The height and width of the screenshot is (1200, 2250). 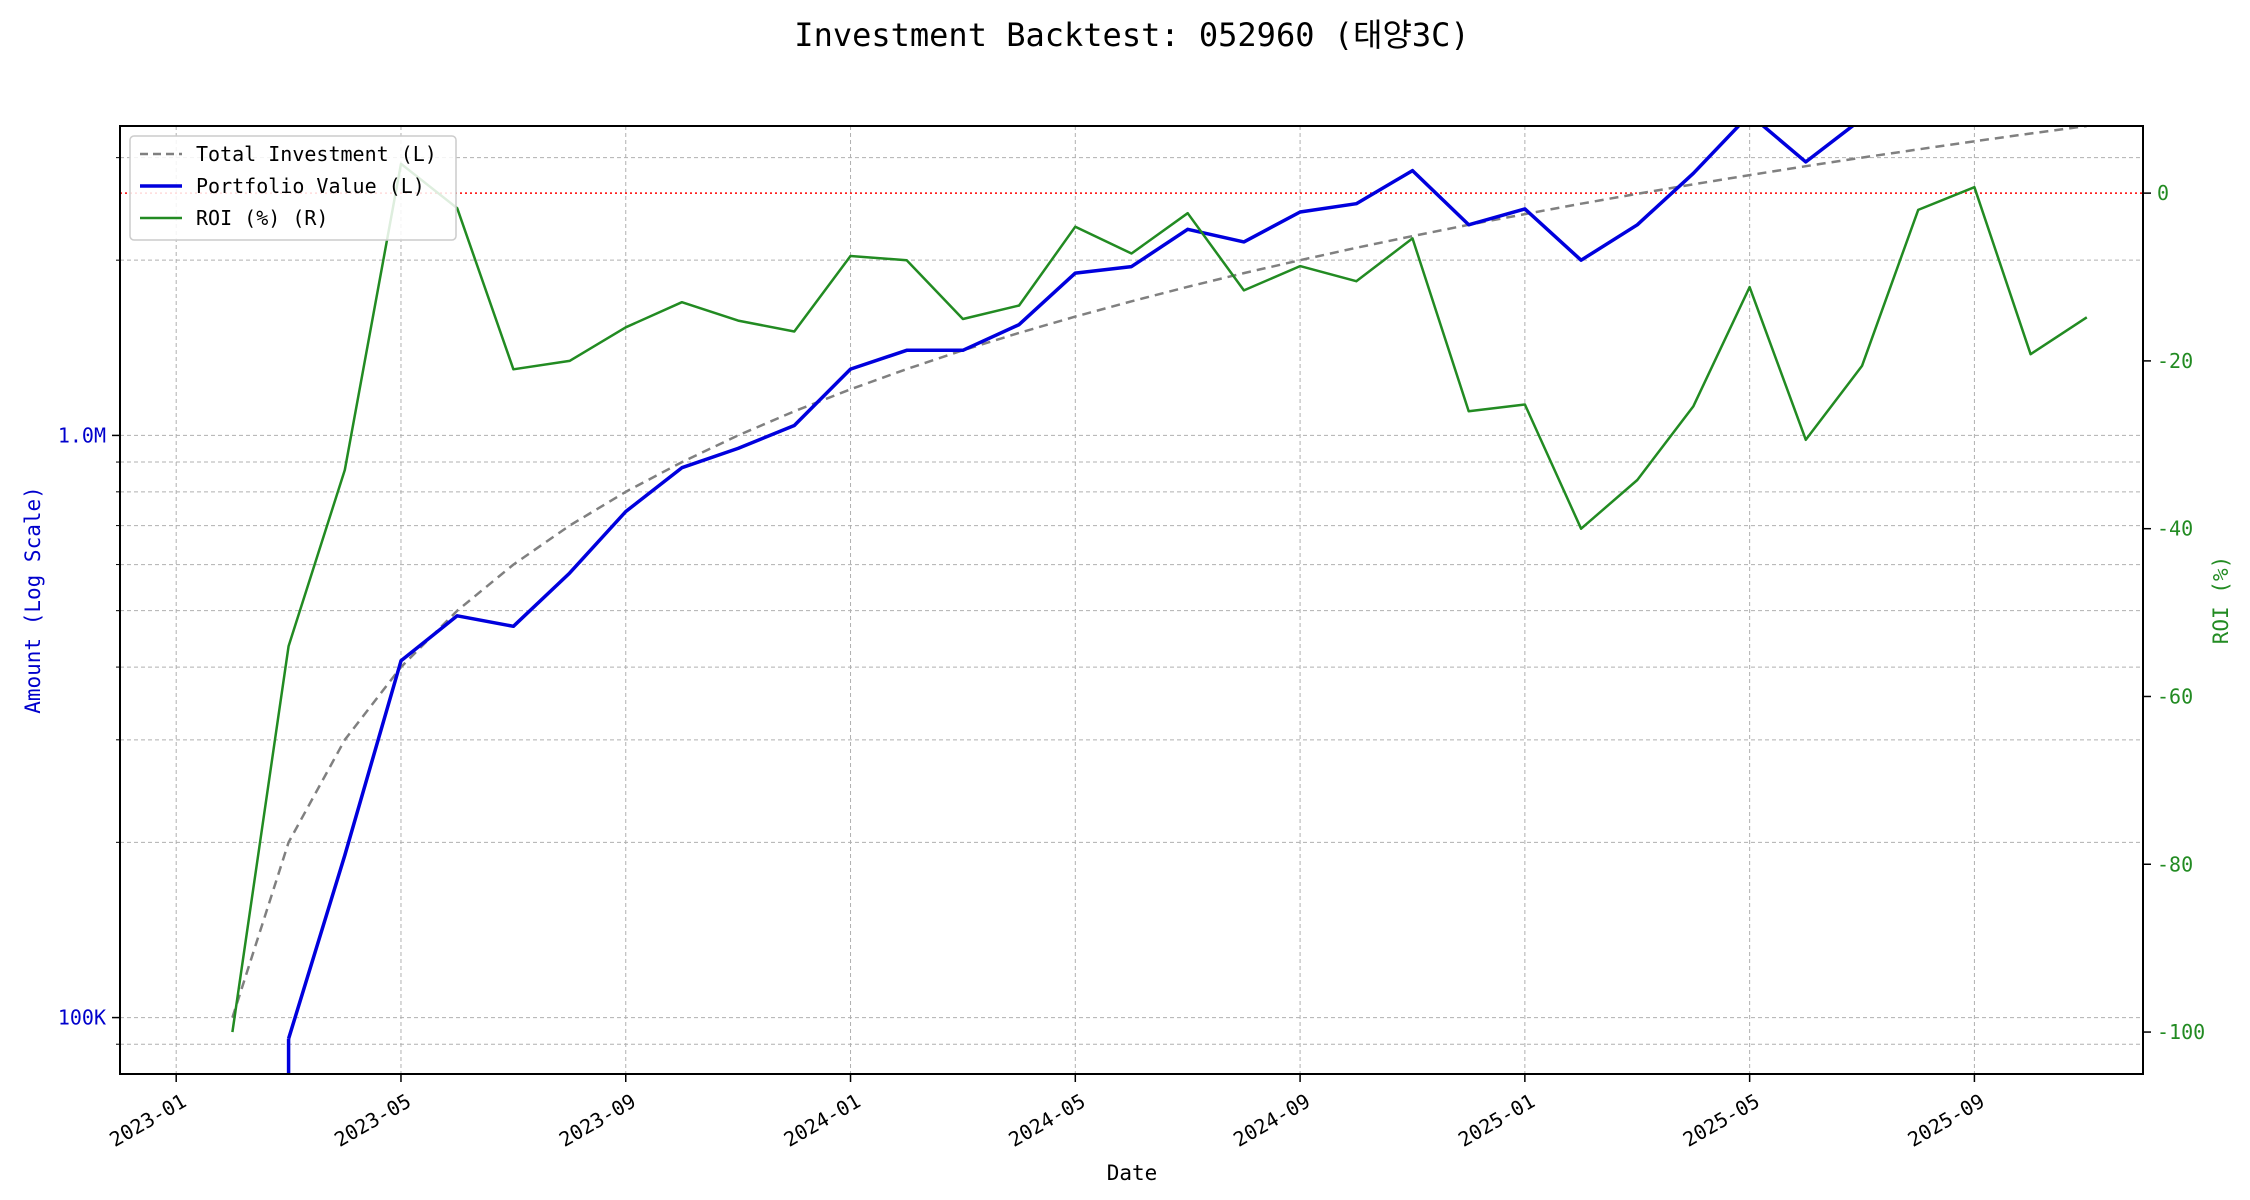 I want to click on legend-label-portfolio-value: Portfolio Value (L), so click(x=310, y=186).